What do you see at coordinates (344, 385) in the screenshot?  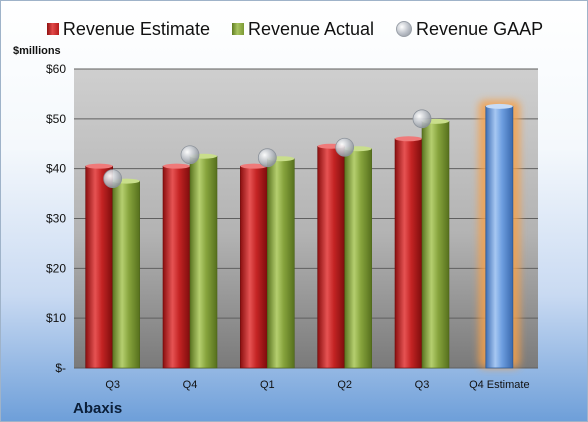 I see `x-tick-label: Q2` at bounding box center [344, 385].